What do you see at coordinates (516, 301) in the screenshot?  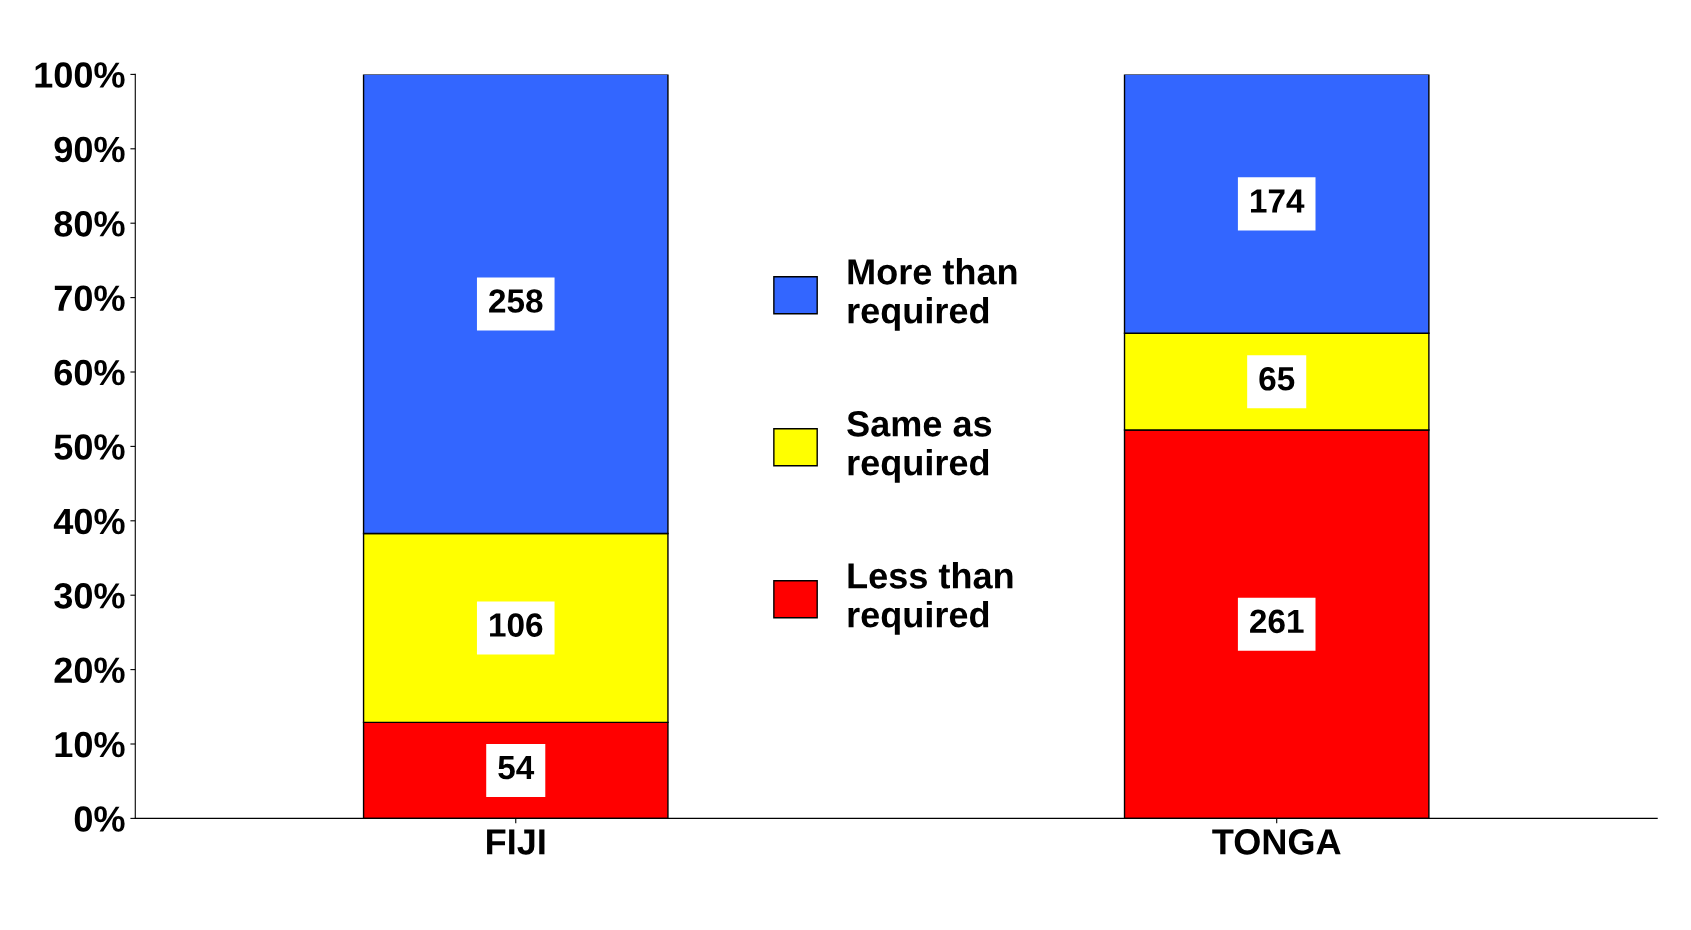 I see `annotation: 258` at bounding box center [516, 301].